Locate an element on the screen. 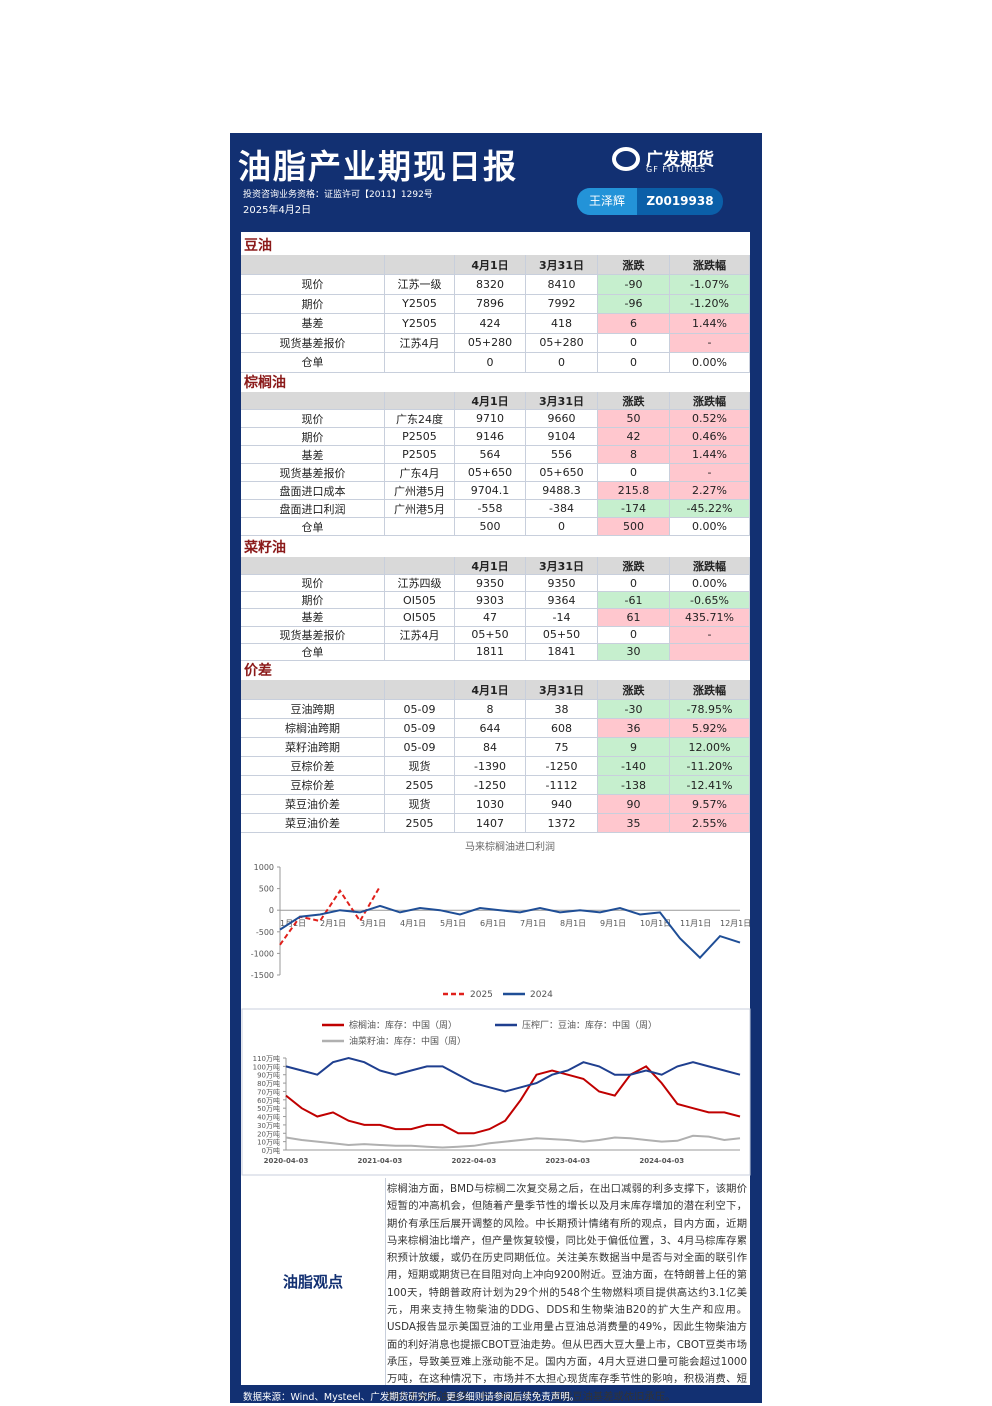 Image resolution: width=992 pixels, height=1406 pixels. license: 投资咨询业务资格：证监许可【2011】1292号 is located at coordinates (338, 195).